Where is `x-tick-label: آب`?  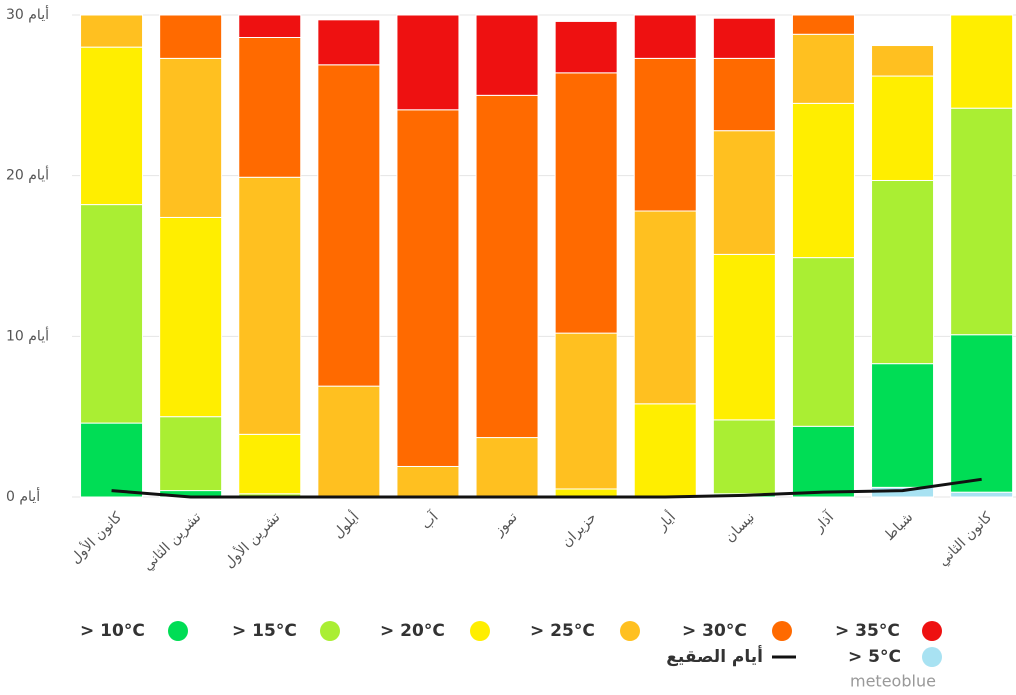 x-tick-label: آب is located at coordinates (430, 520).